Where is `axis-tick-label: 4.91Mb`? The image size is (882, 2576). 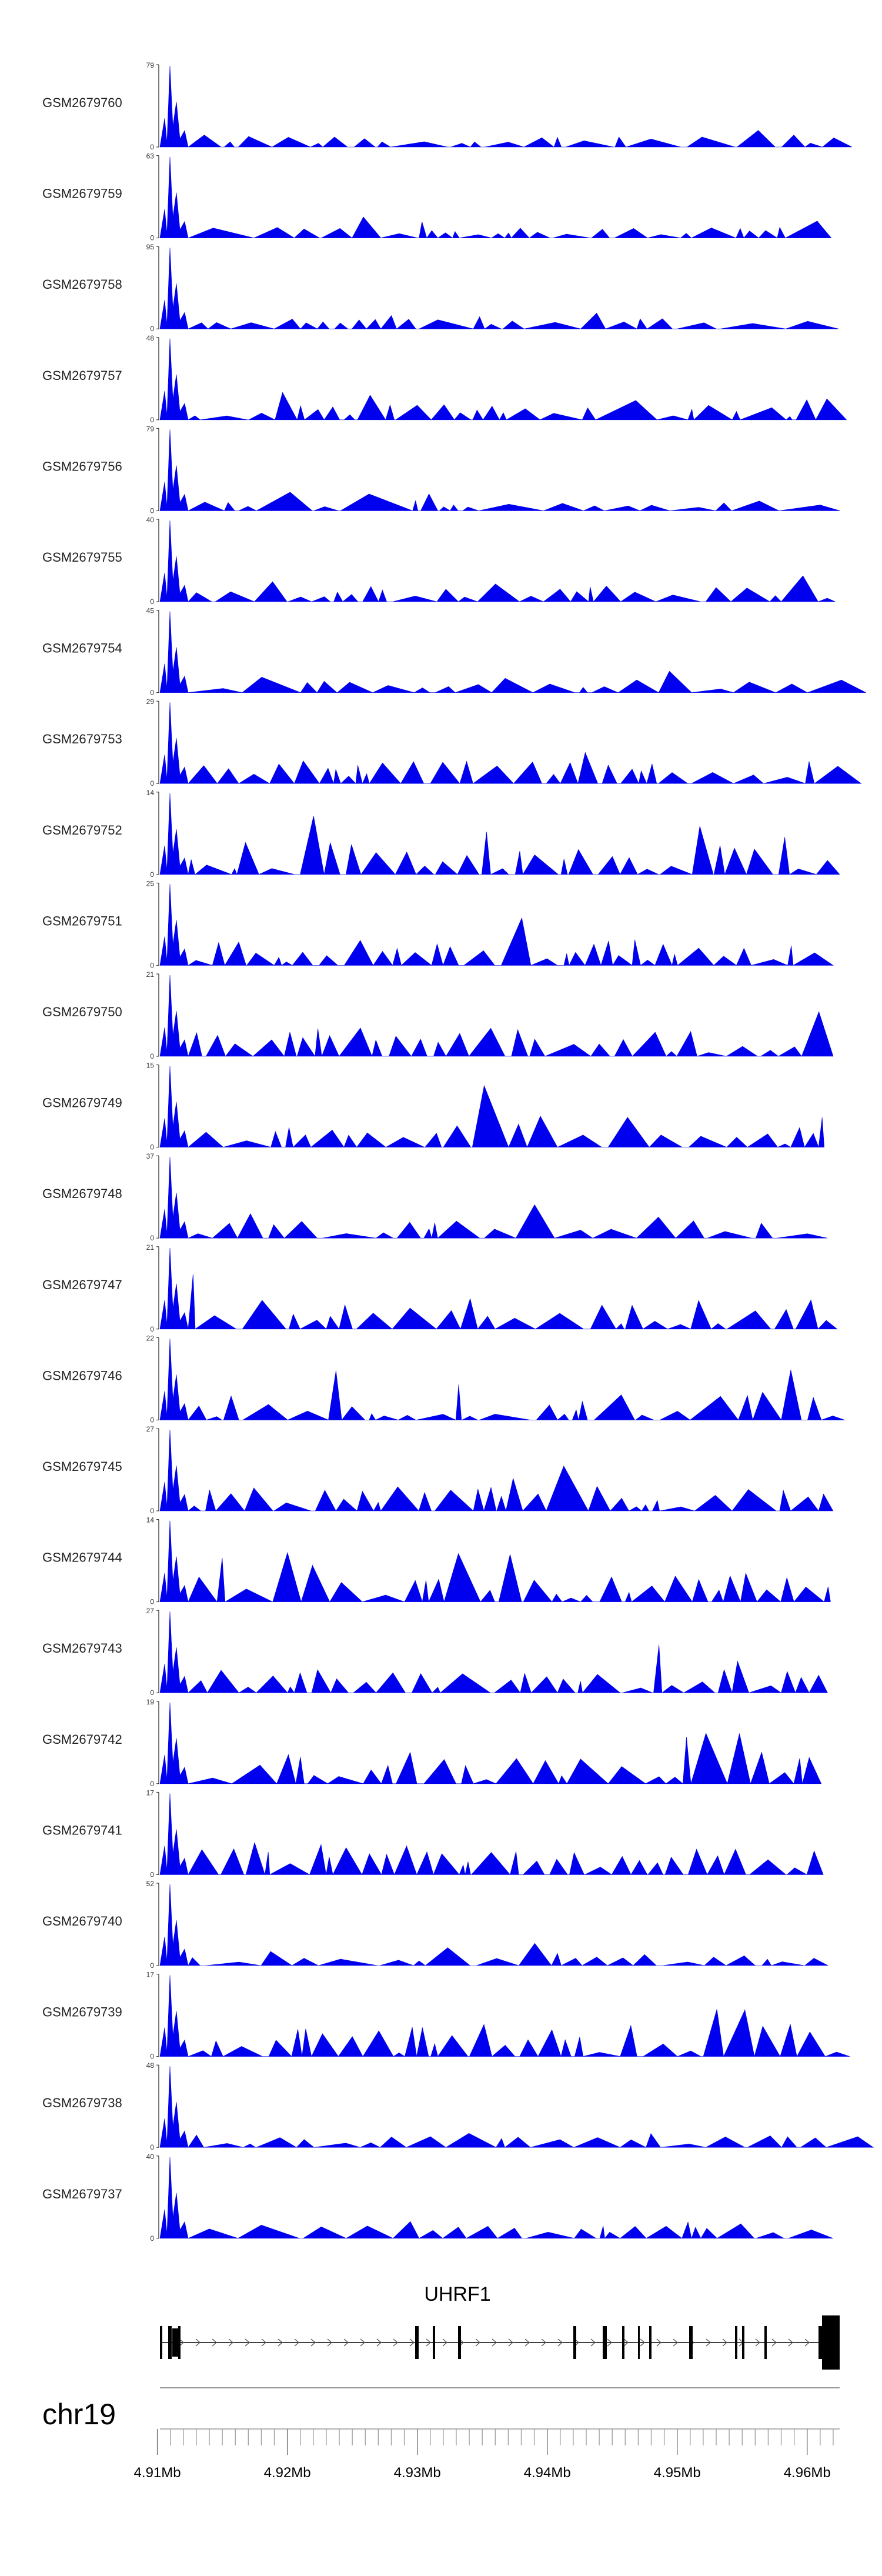
axis-tick-label: 4.91Mb is located at coordinates (157, 2473).